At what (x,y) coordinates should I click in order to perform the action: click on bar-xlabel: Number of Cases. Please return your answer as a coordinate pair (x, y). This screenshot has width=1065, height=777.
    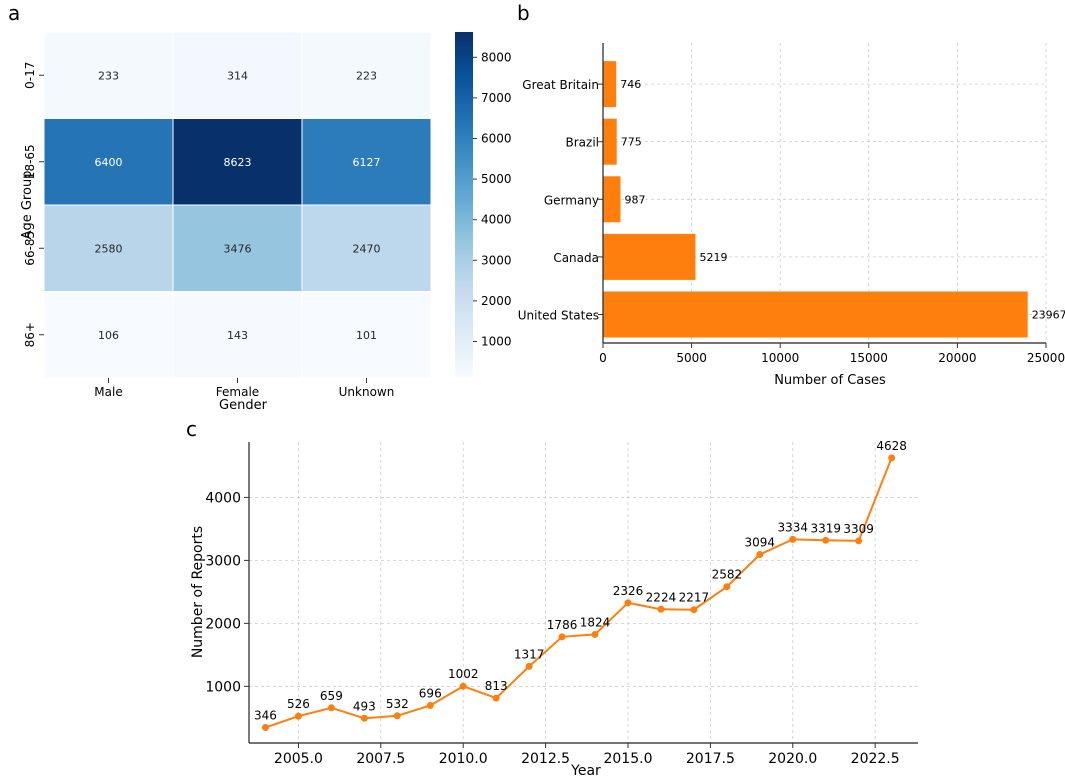
    Looking at the image, I should click on (830, 380).